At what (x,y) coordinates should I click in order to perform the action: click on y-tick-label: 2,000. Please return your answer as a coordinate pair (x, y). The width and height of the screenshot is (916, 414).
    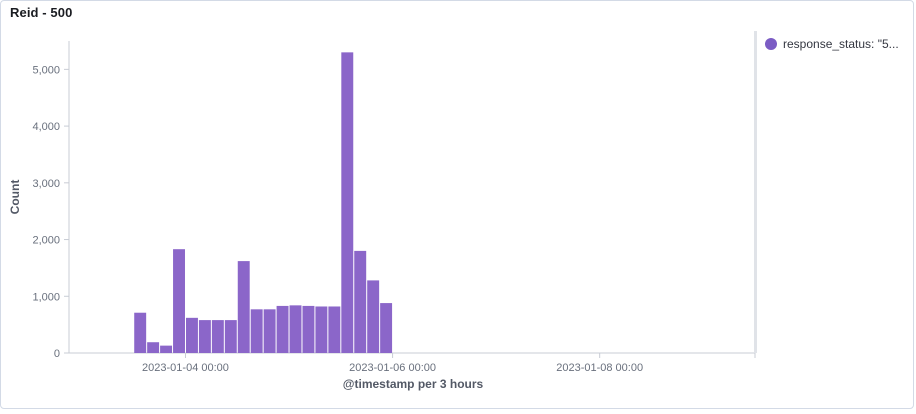
    Looking at the image, I should click on (46, 241).